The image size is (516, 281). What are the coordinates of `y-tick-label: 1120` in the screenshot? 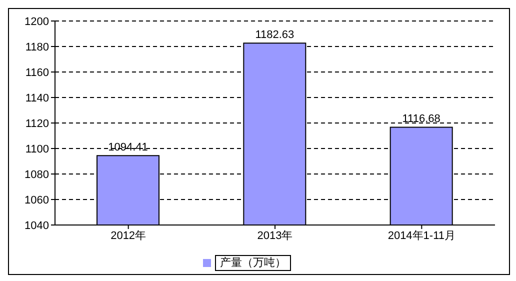 It's located at (37, 124).